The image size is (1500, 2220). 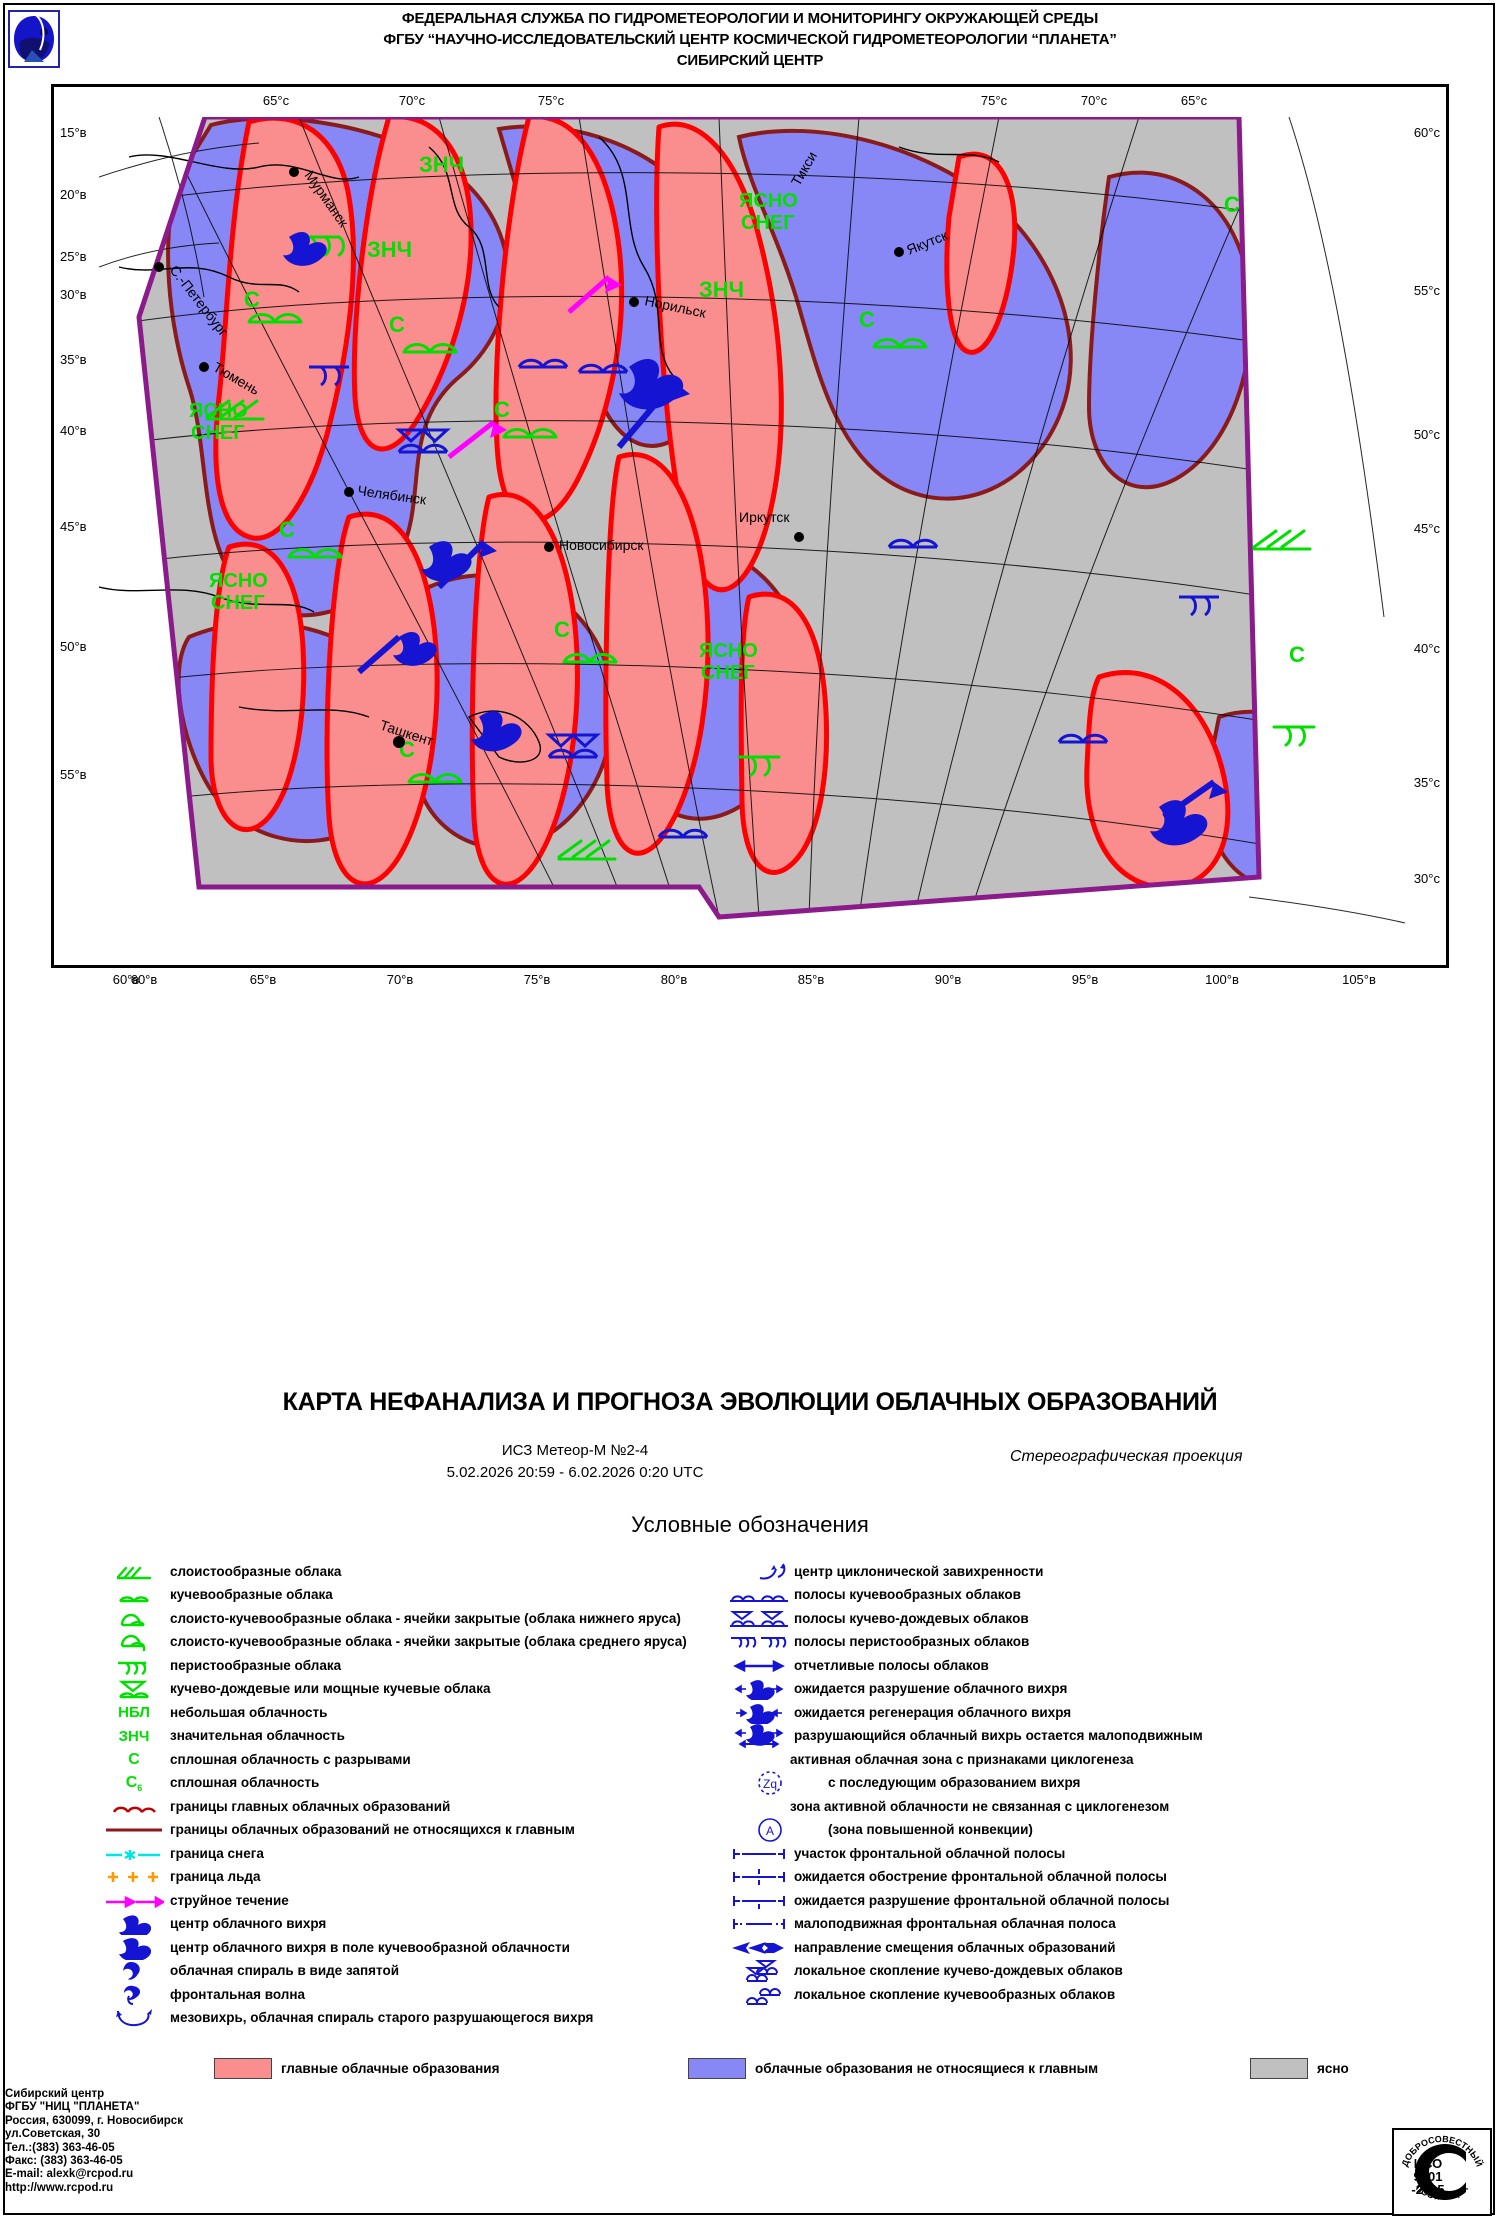 What do you see at coordinates (756, 1595) in the screenshot?
I see `cumuliform-bands-icon` at bounding box center [756, 1595].